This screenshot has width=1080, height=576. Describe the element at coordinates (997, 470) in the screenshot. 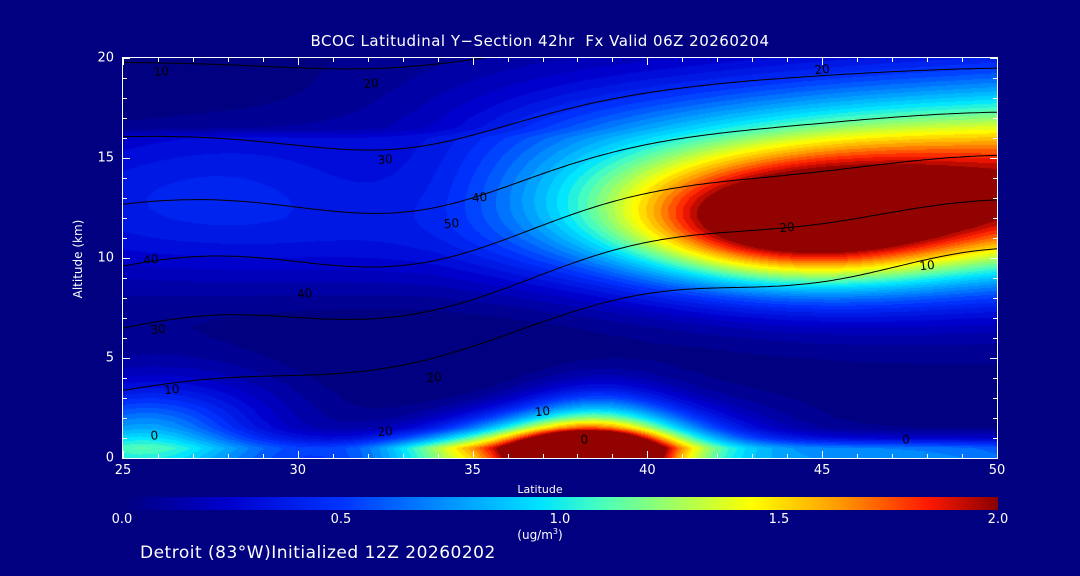

I see `x-tick-50: 50` at that location.